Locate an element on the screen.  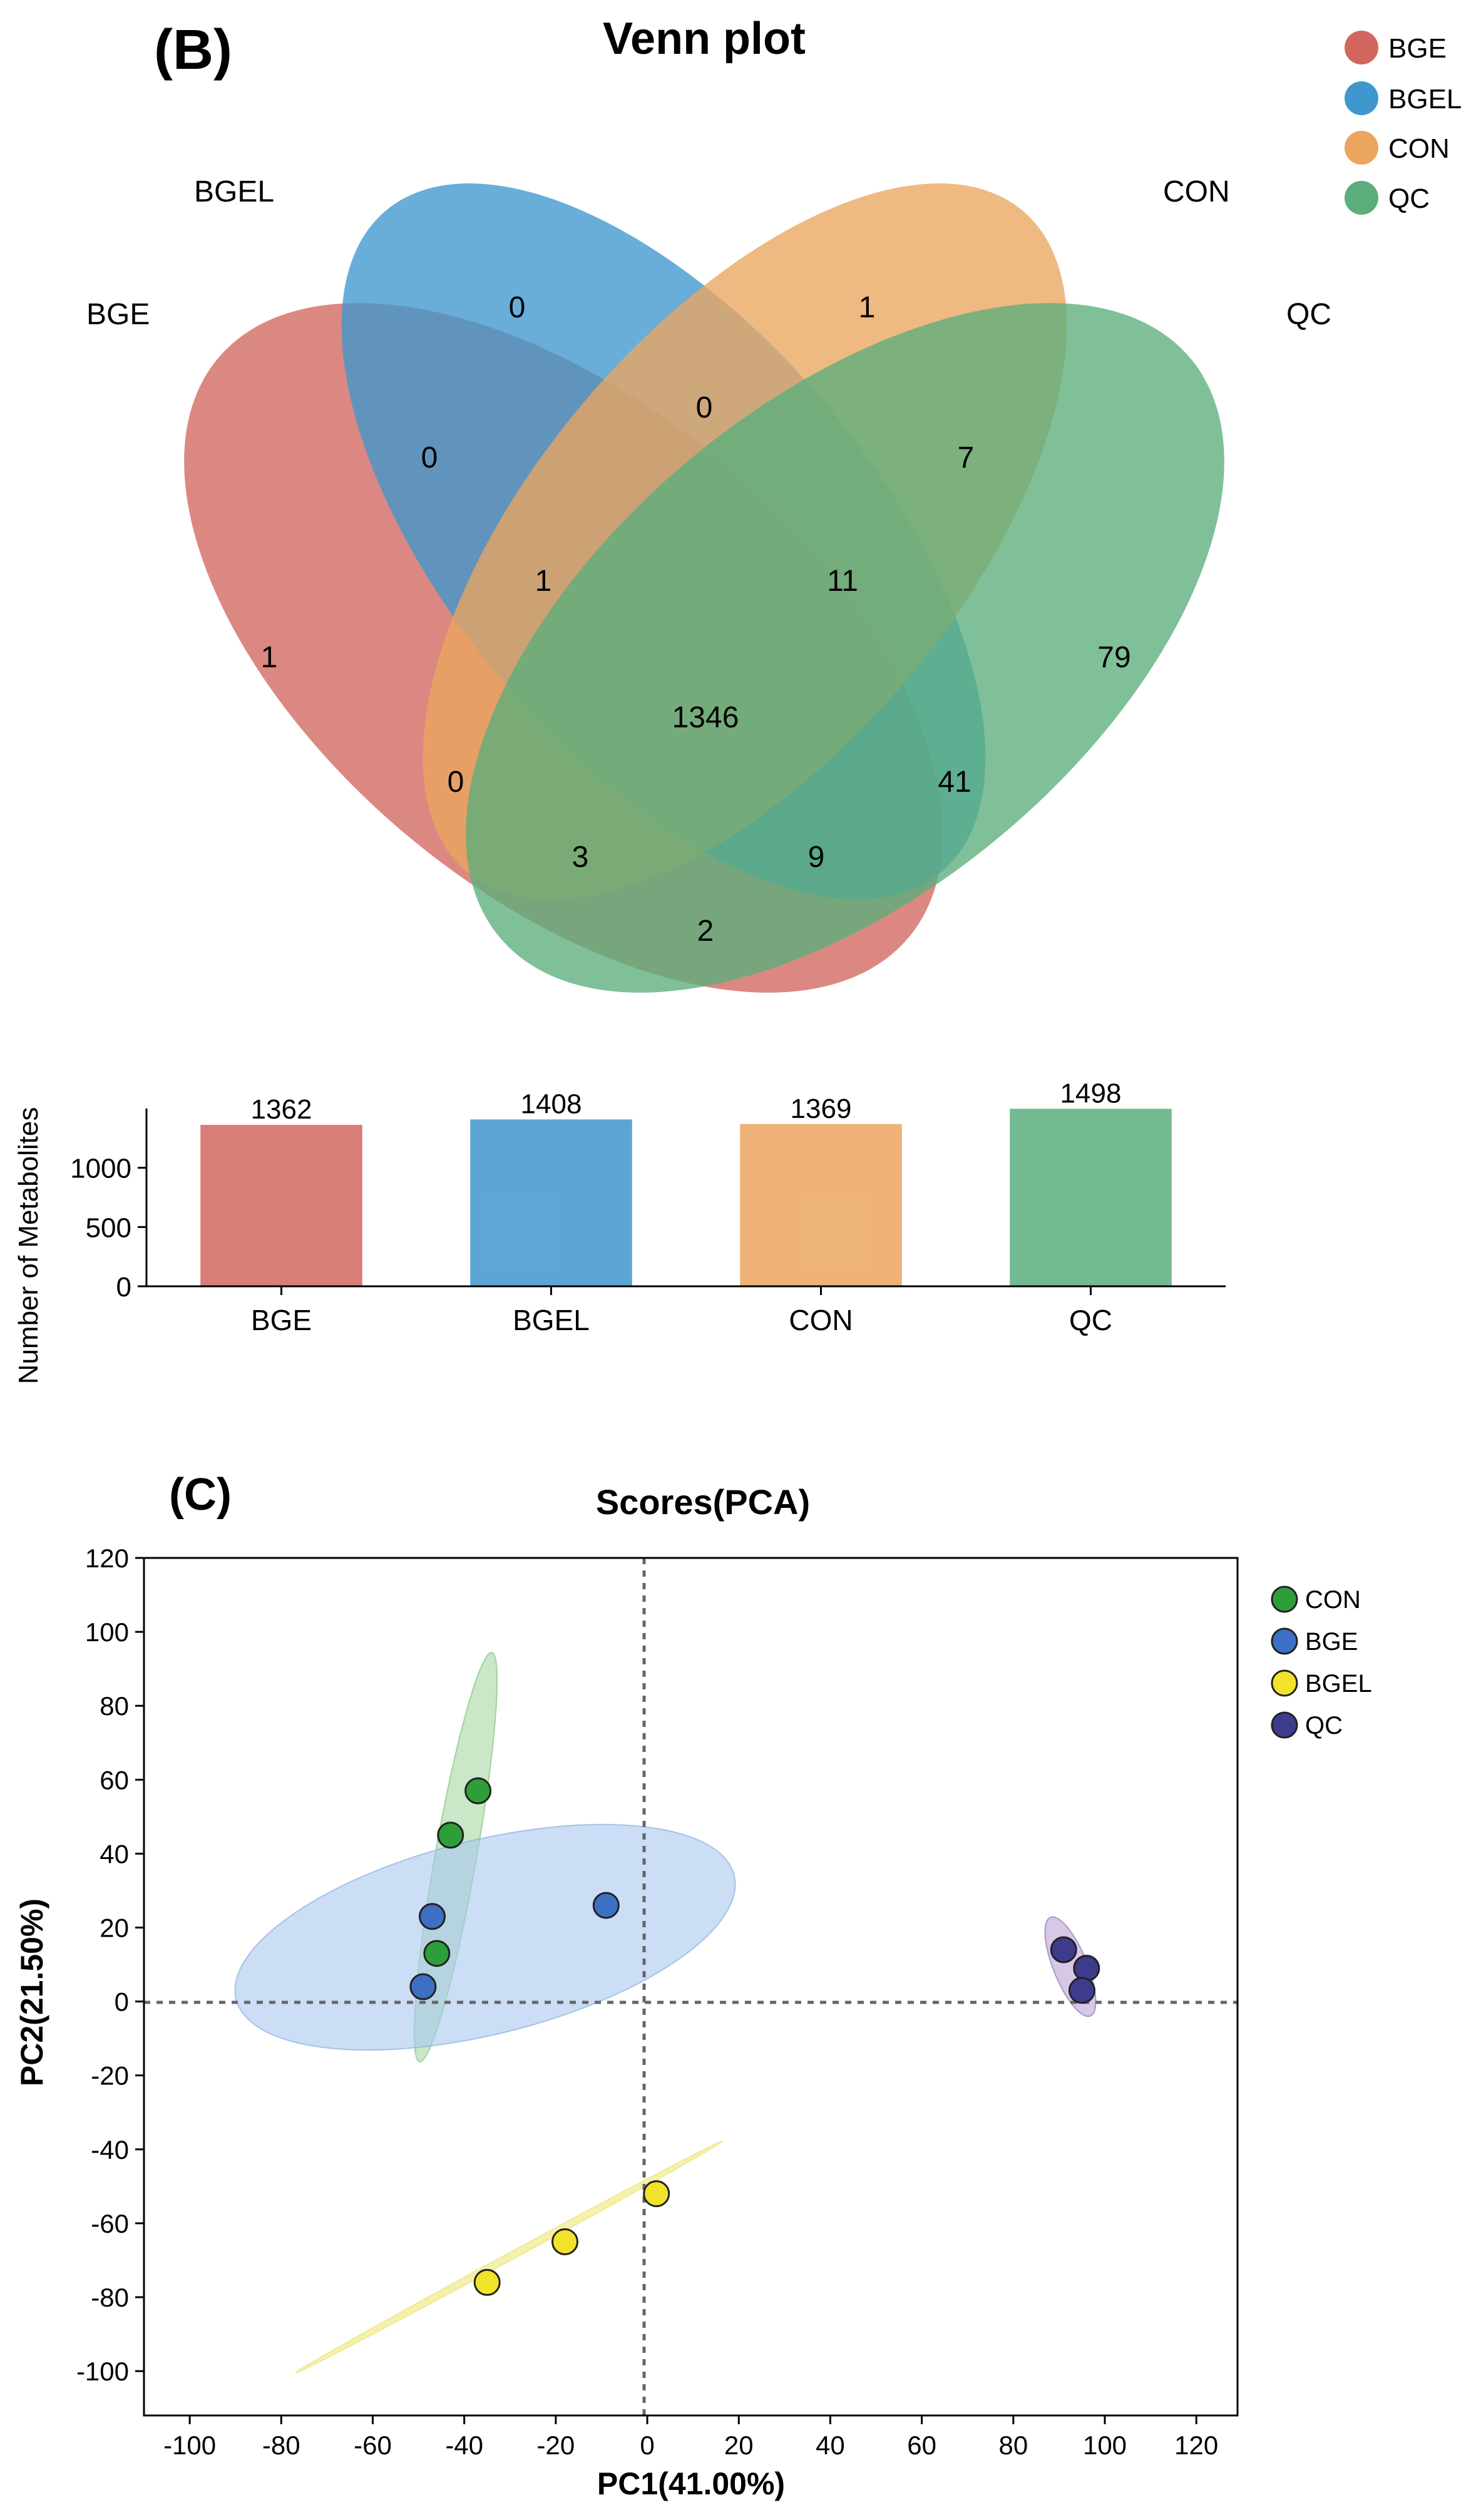
pca-x-tick-label: -20 is located at coordinates (556, 2445).